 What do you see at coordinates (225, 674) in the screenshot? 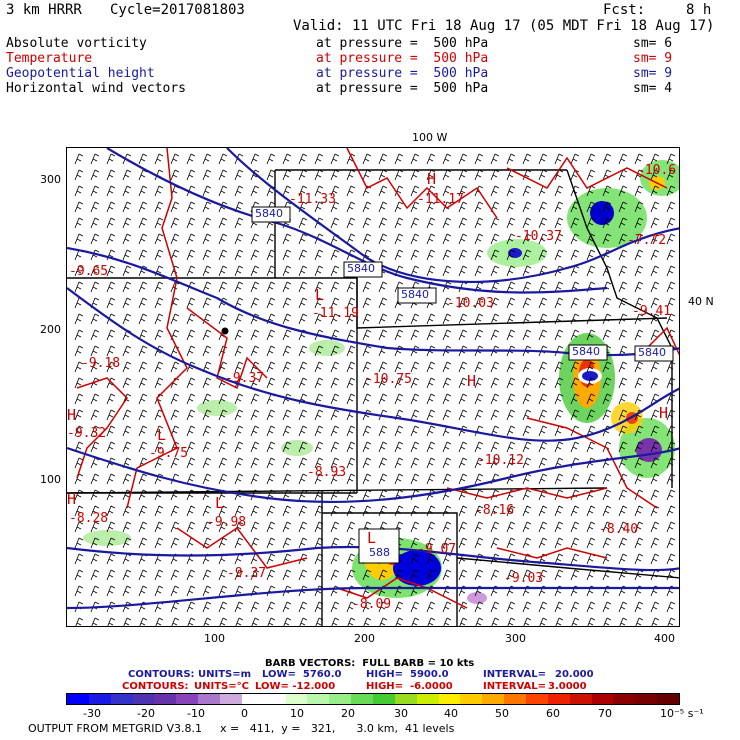
I see `contours-blue-units: UNITS=m` at bounding box center [225, 674].